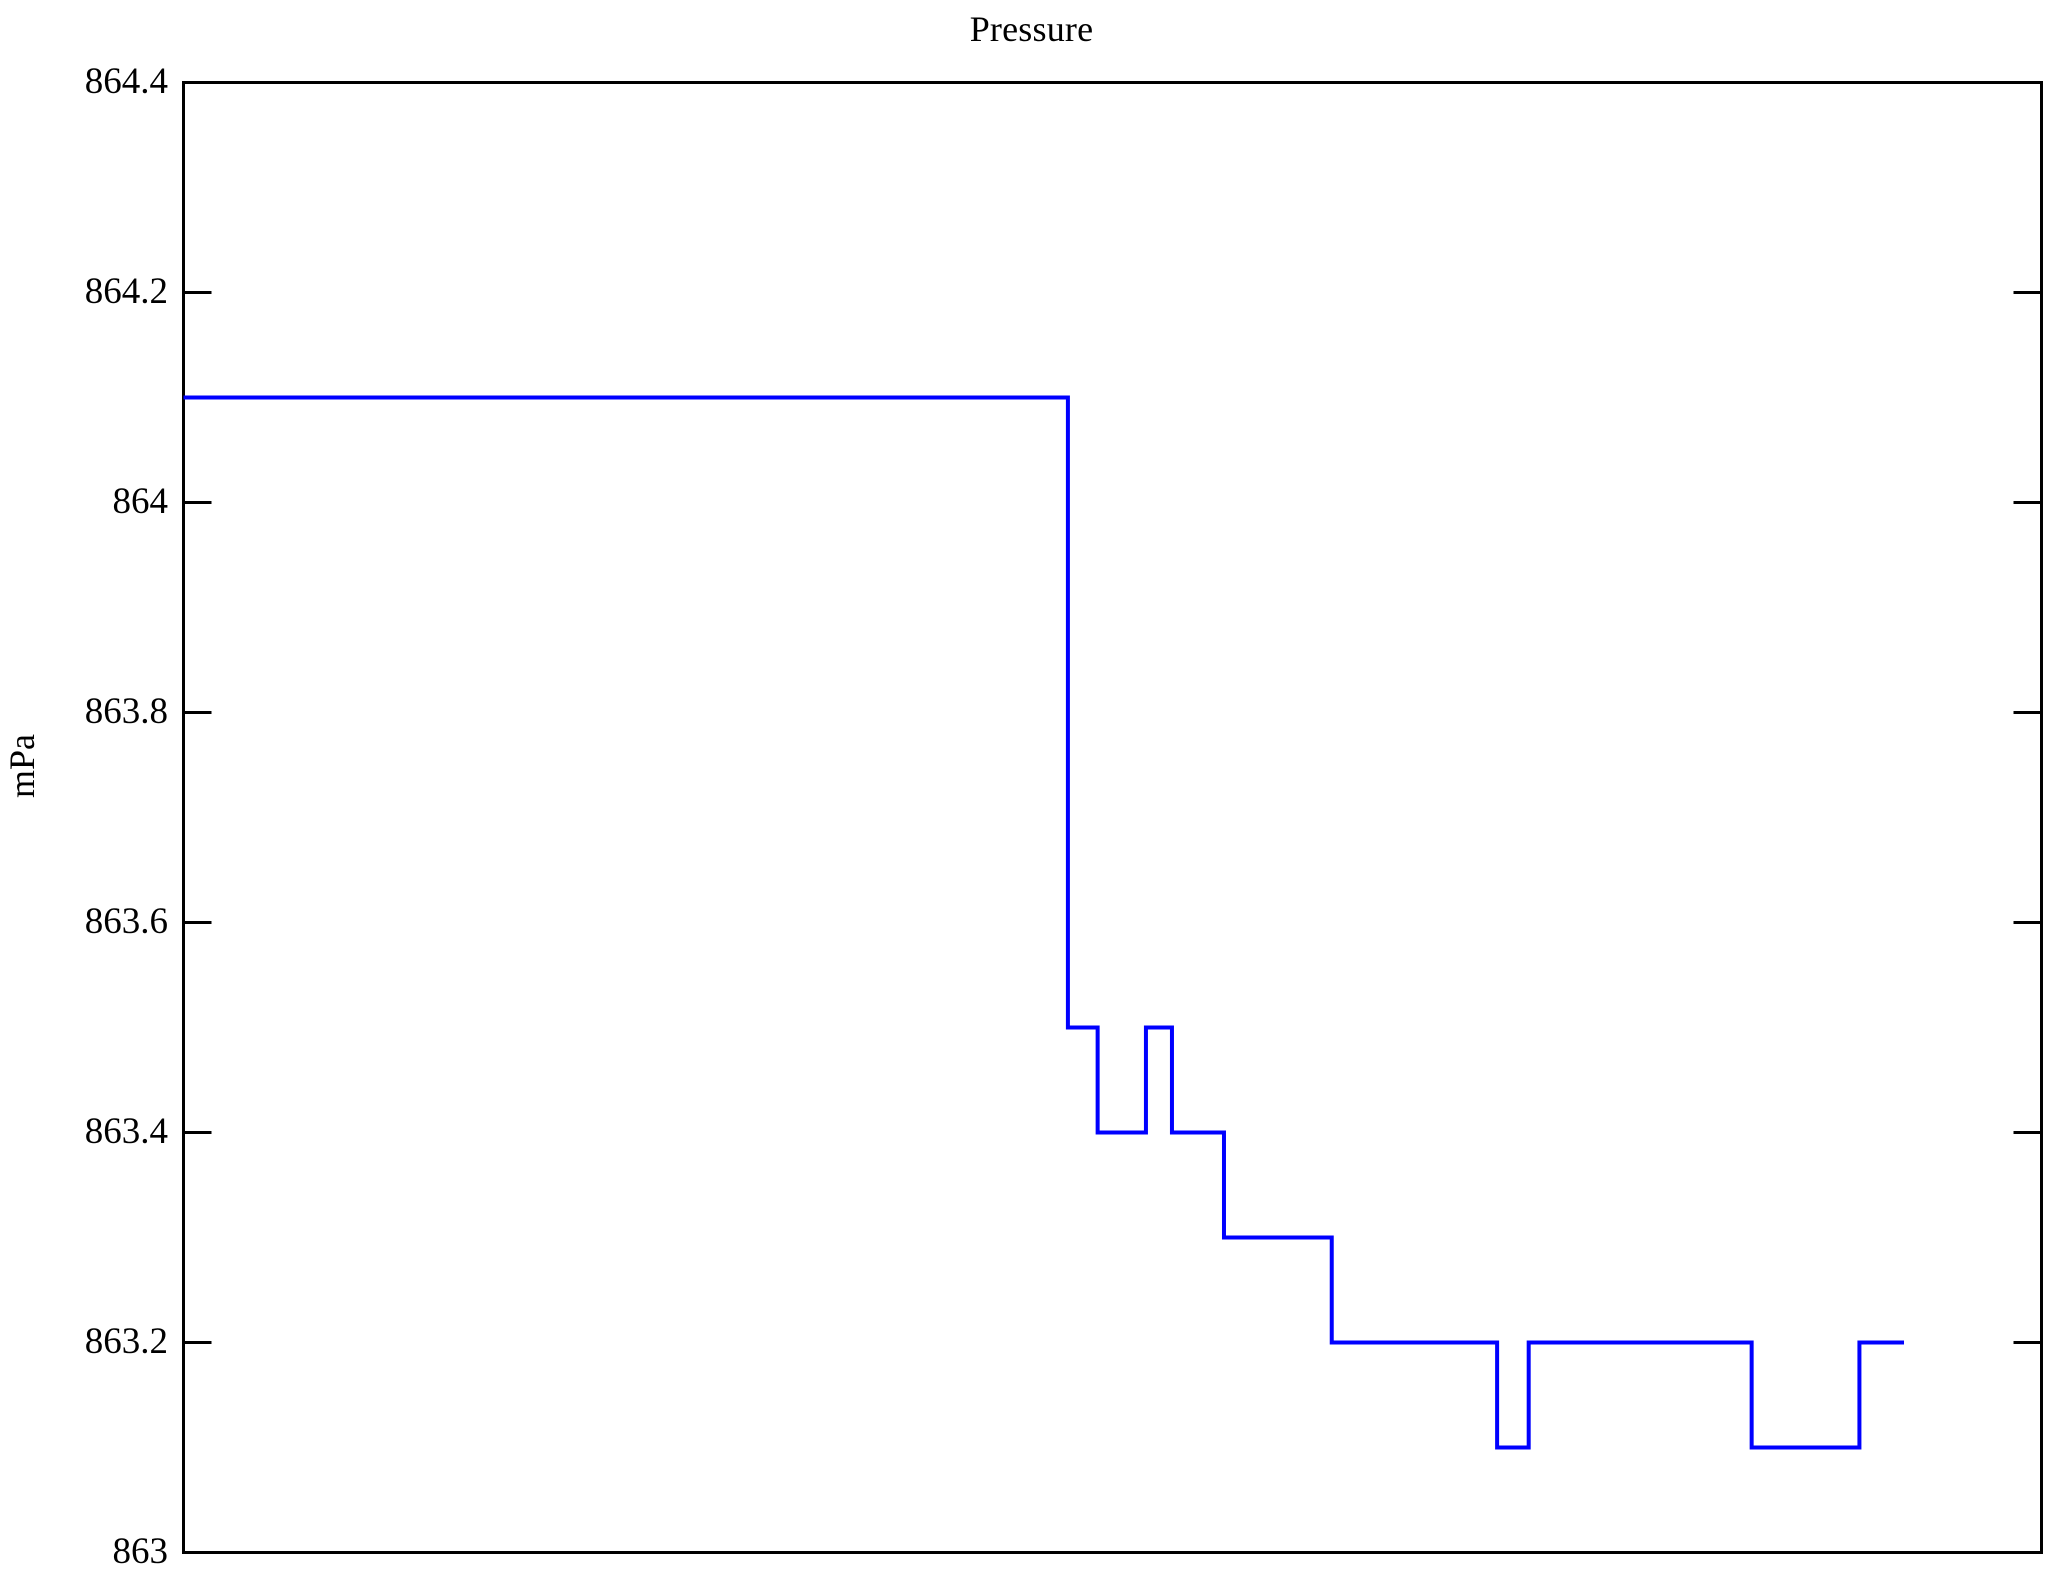  Describe the element at coordinates (1031, 29) in the screenshot. I see `chart-title: Pressure` at that location.